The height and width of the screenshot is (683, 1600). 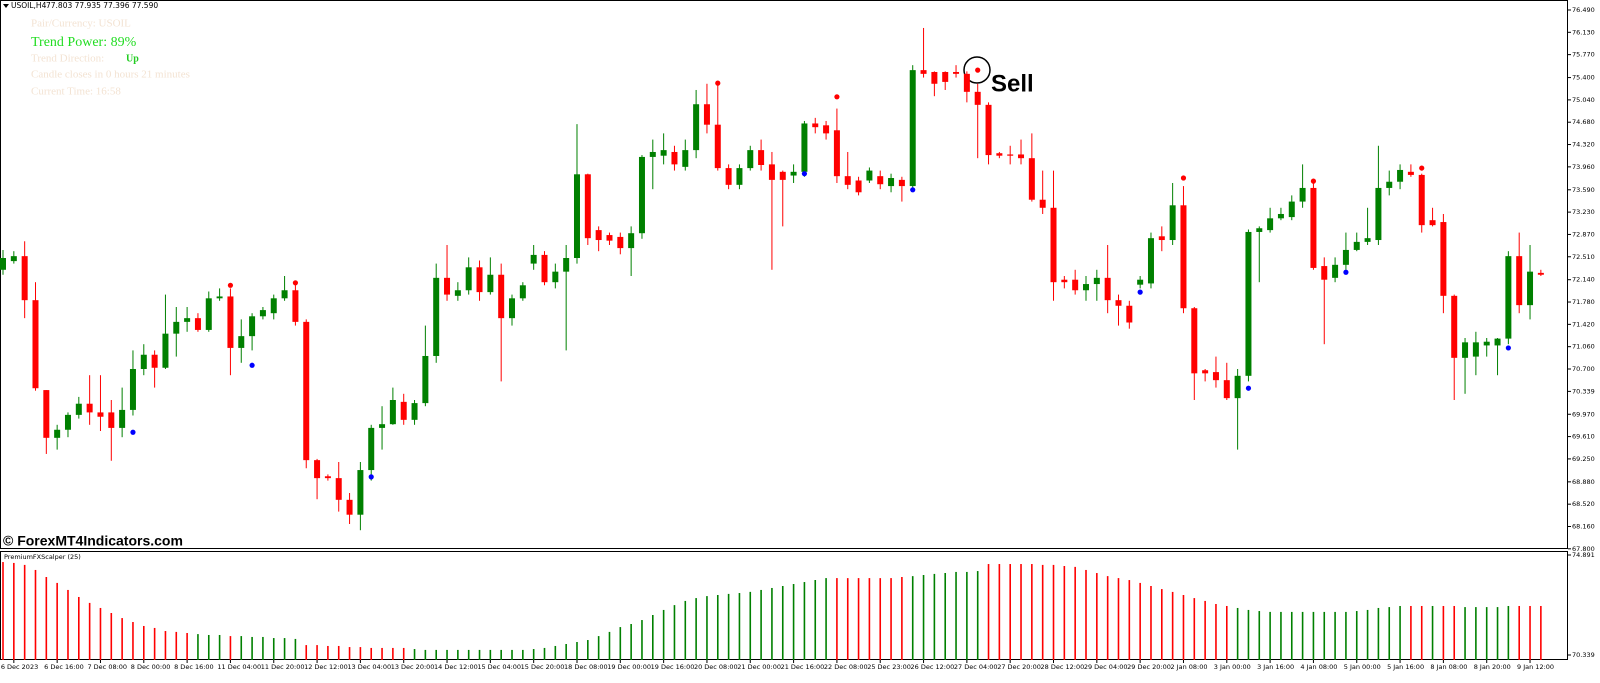 What do you see at coordinates (1583, 10) in the screenshot?
I see `y-tick-label: 76.490` at bounding box center [1583, 10].